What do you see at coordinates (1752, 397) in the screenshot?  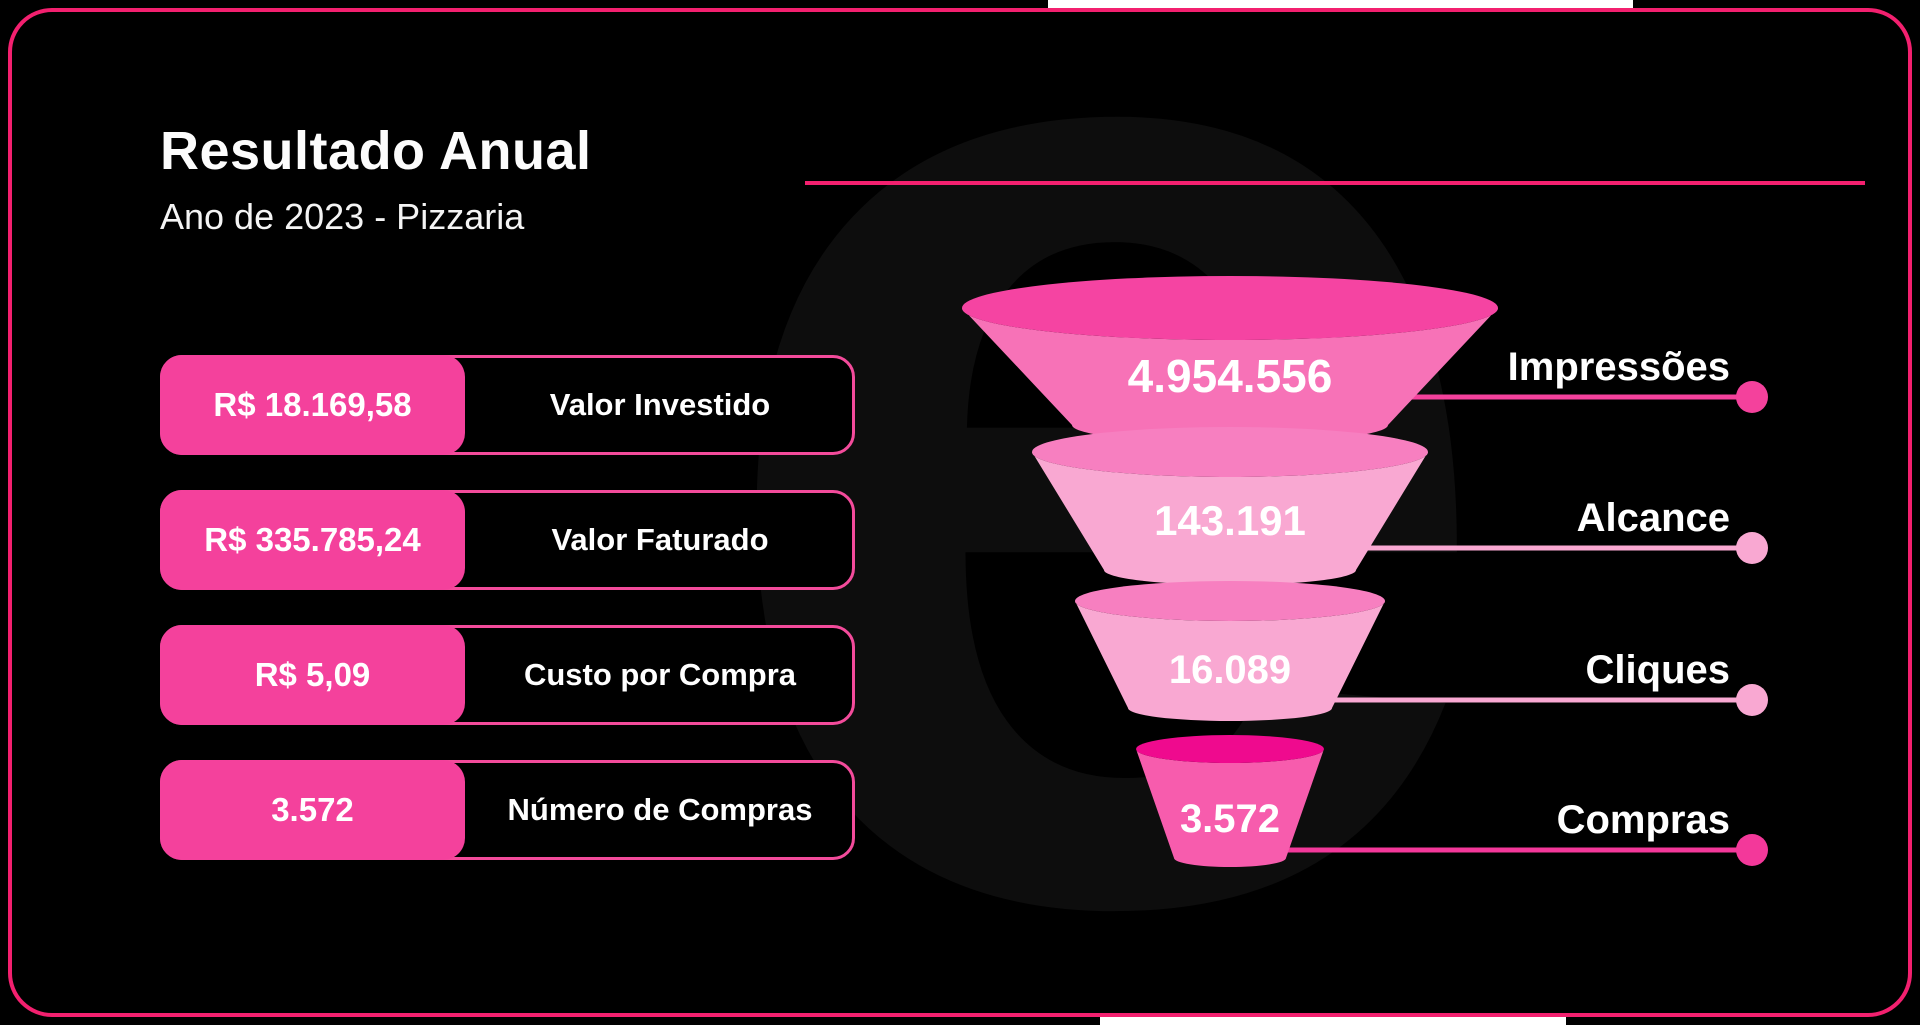 I see `leader-dot-impressoes` at bounding box center [1752, 397].